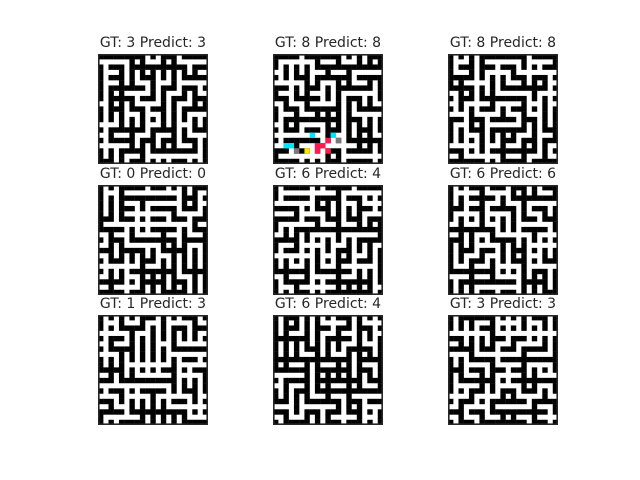  Describe the element at coordinates (503, 174) in the screenshot. I see `panel-title: GT: 6 Predict: 6` at that location.